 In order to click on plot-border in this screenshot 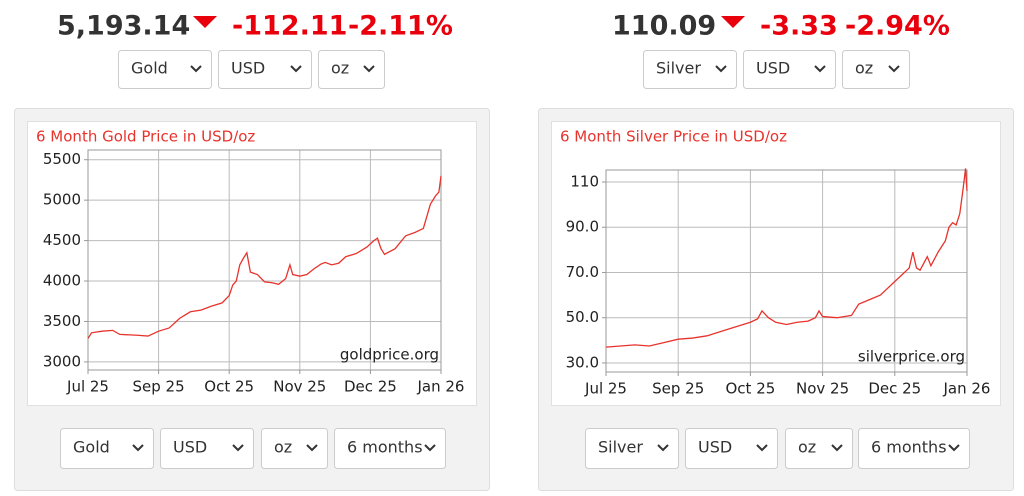, I will do `click(786, 271)`.